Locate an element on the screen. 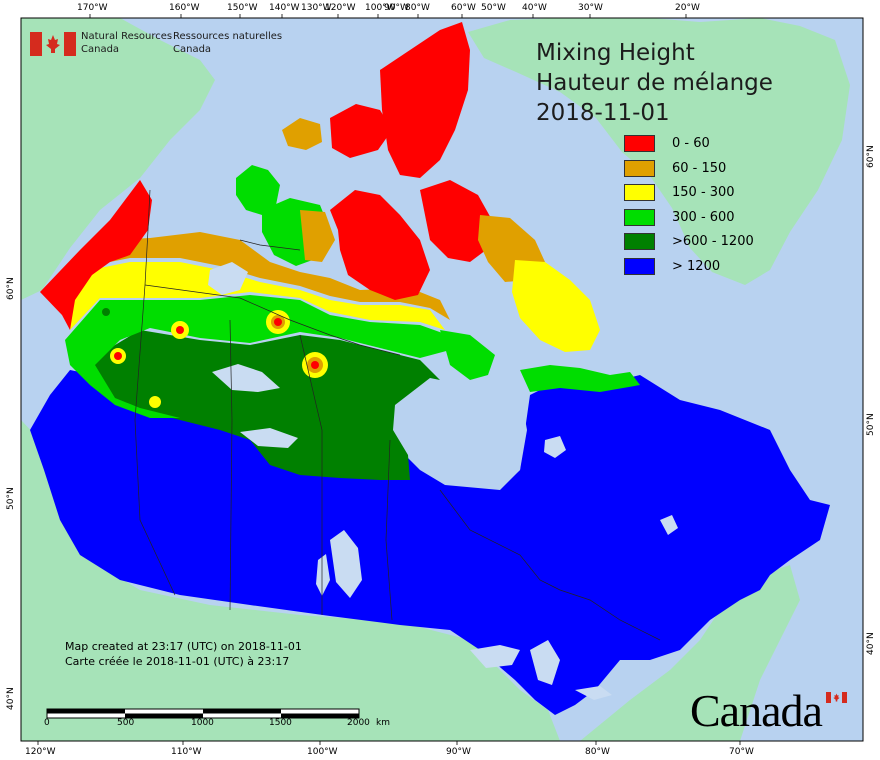 This screenshot has height=760, width=880. scale-label-2000: 2000 is located at coordinates (358, 723).